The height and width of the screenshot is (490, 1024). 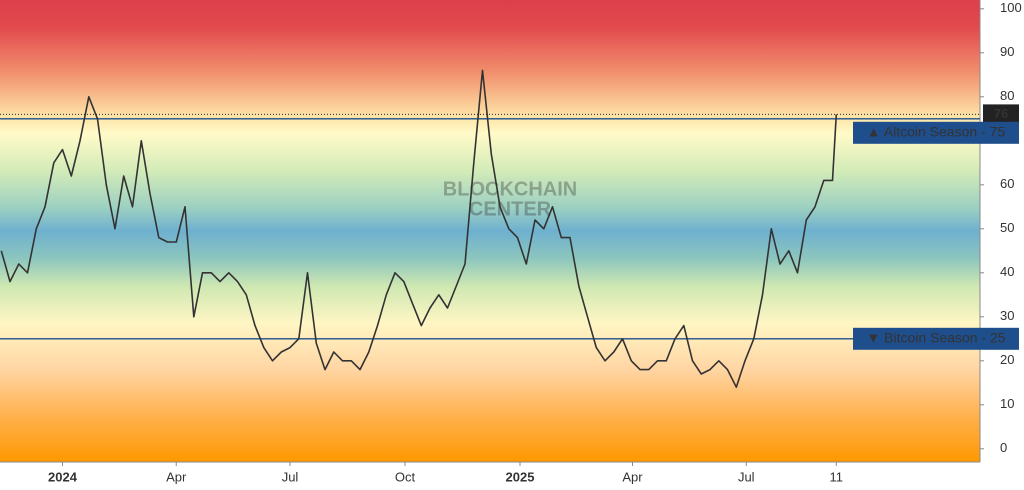 I want to click on y-tick-label: 100, so click(x=1011, y=7).